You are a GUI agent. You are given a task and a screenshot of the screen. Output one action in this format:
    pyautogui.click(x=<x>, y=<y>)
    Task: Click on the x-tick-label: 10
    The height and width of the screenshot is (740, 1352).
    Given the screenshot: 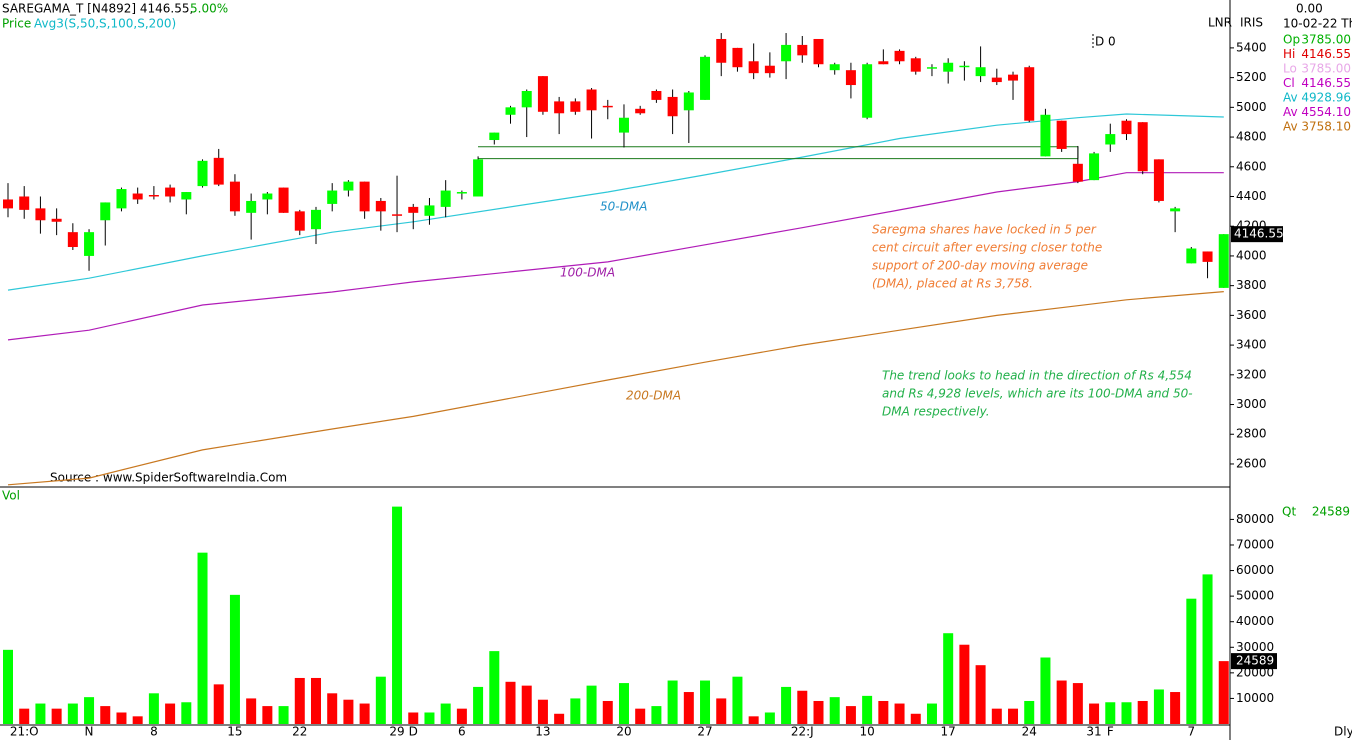 What is the action you would take?
    pyautogui.click(x=866, y=732)
    